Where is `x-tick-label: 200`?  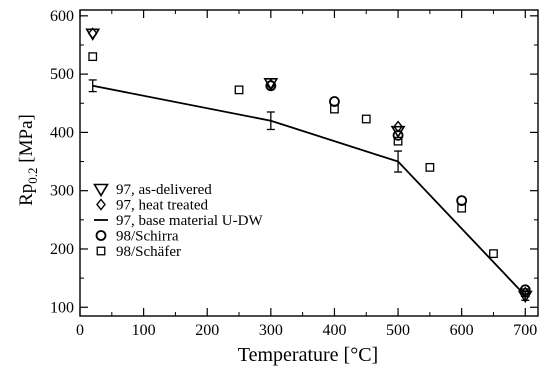 x-tick-label: 200 is located at coordinates (207, 330).